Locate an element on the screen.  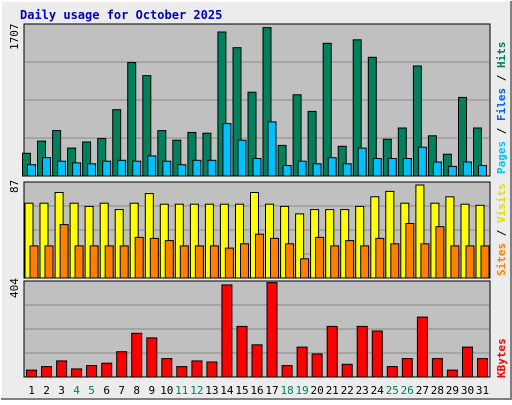
day-label-14: 14 is located at coordinates (227, 390).